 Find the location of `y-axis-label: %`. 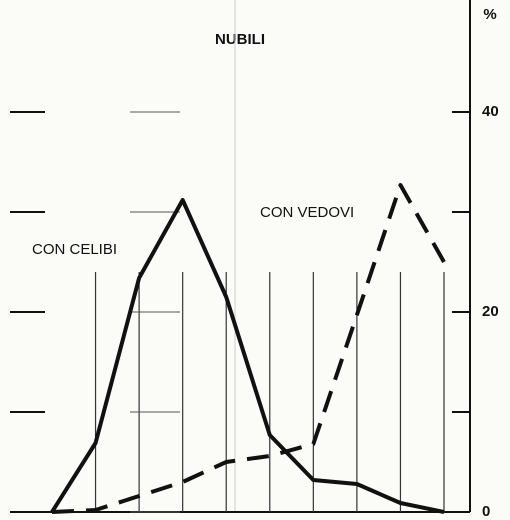

y-axis-label: % is located at coordinates (489, 14).